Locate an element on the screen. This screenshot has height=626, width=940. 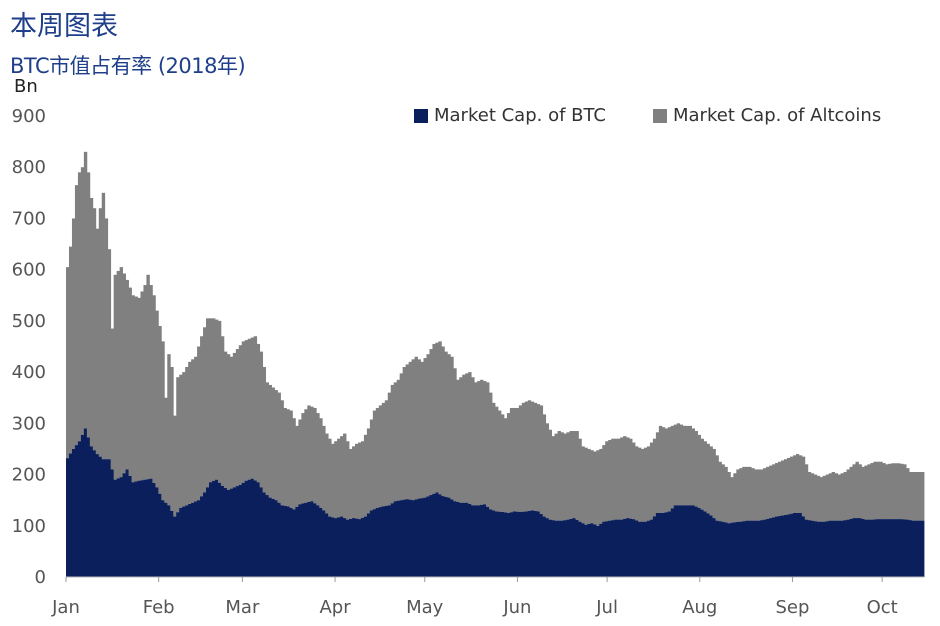
x-tick-label: Jul is located at coordinates (606, 607).